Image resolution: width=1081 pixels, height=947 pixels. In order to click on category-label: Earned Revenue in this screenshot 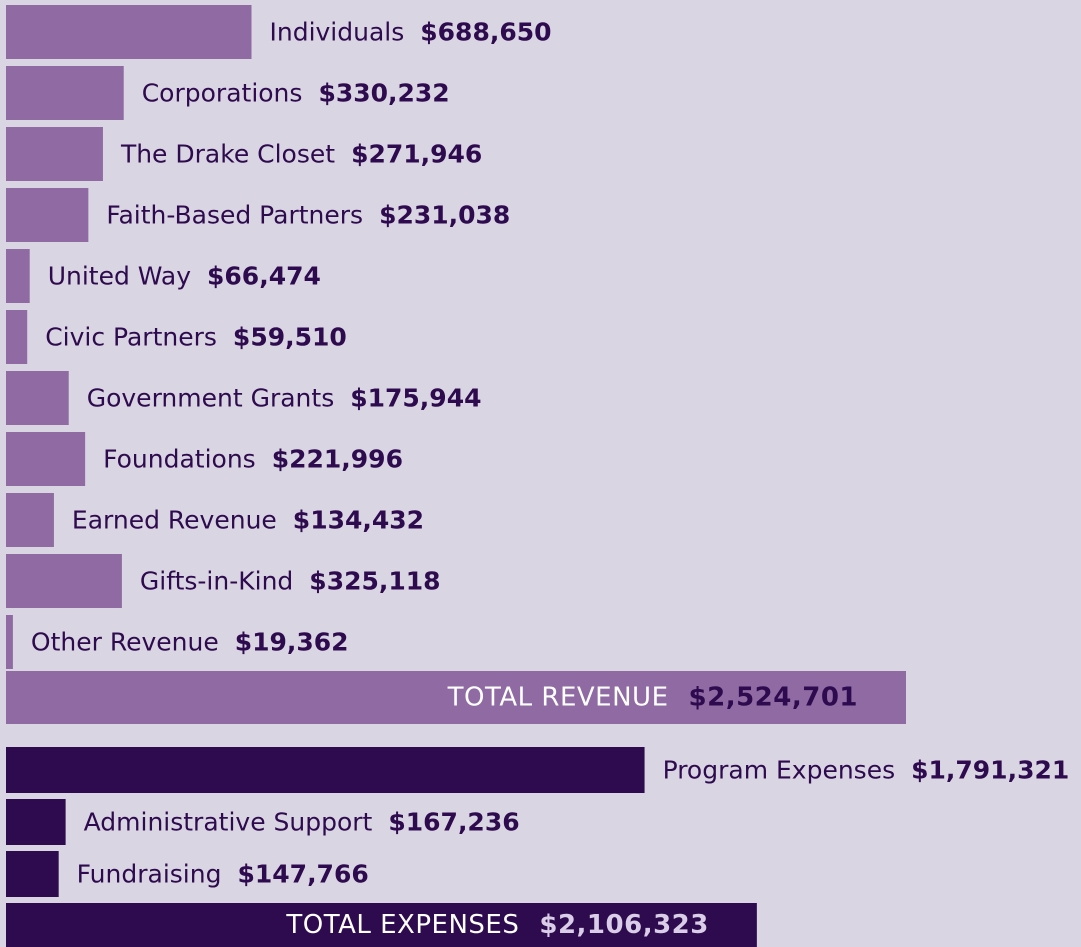, I will do `click(174, 520)`.